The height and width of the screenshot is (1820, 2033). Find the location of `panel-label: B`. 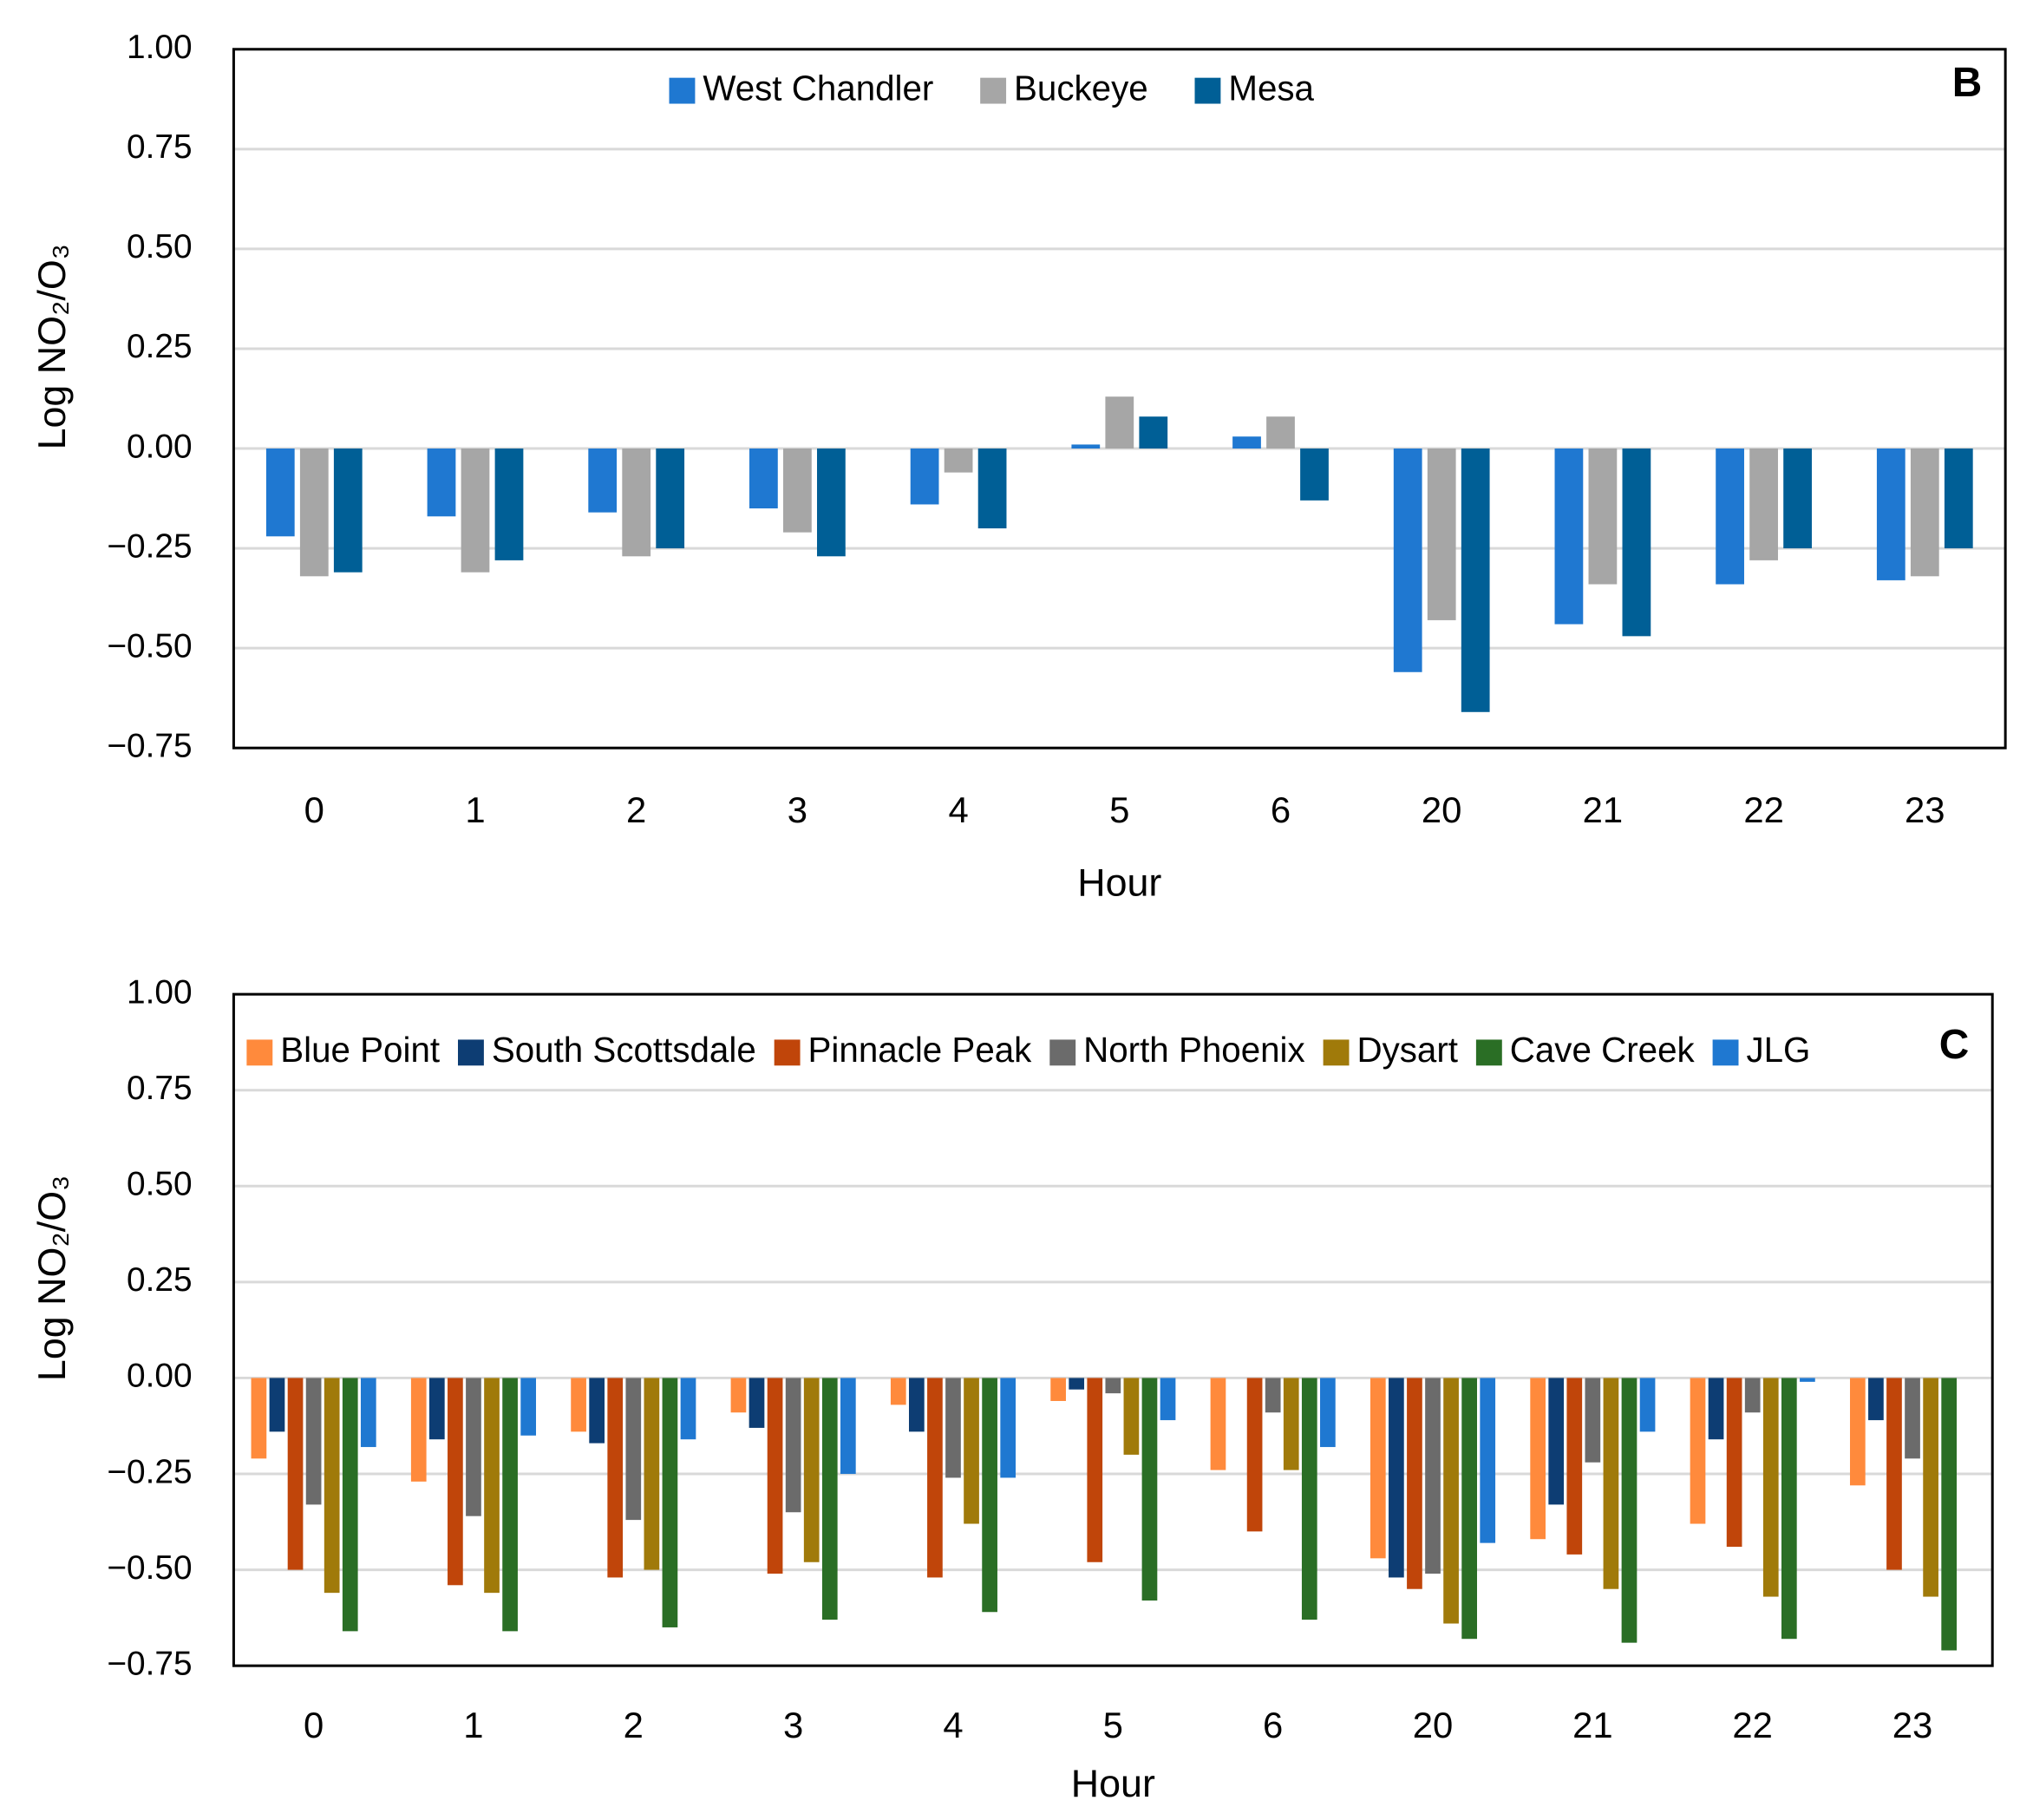

panel-label: B is located at coordinates (1968, 83).